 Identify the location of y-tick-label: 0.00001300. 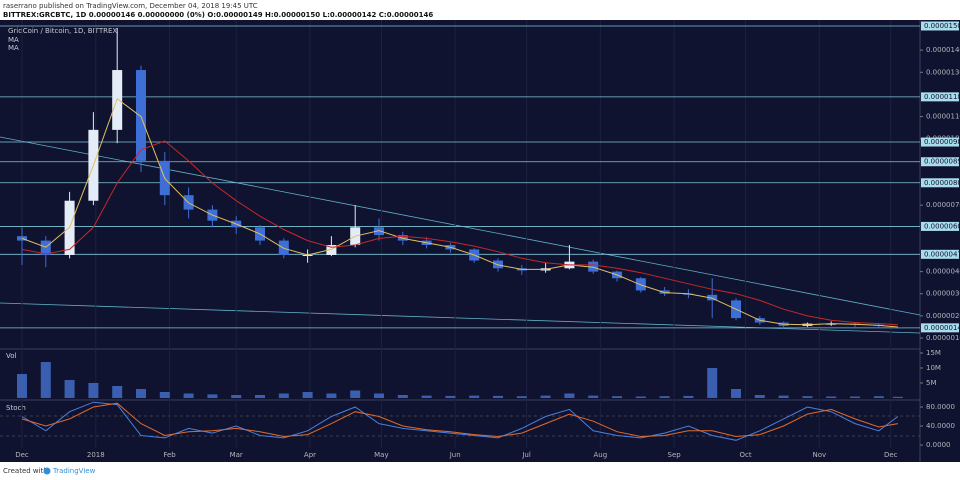
(943, 72).